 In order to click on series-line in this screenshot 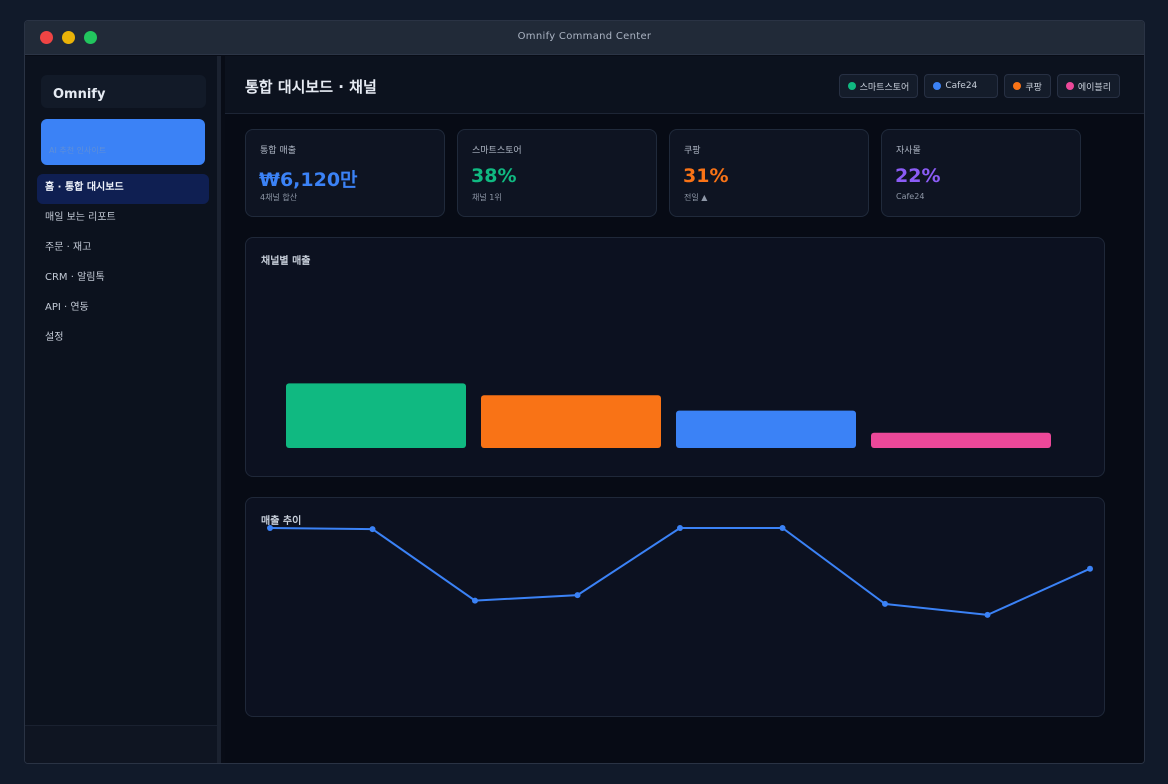, I will do `click(680, 571)`.